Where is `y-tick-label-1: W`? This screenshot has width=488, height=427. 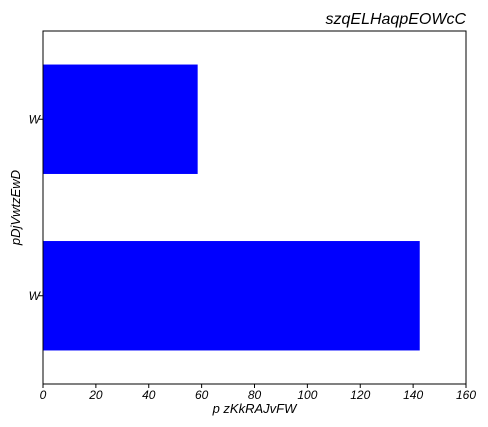 y-tick-label-1: W is located at coordinates (35, 296).